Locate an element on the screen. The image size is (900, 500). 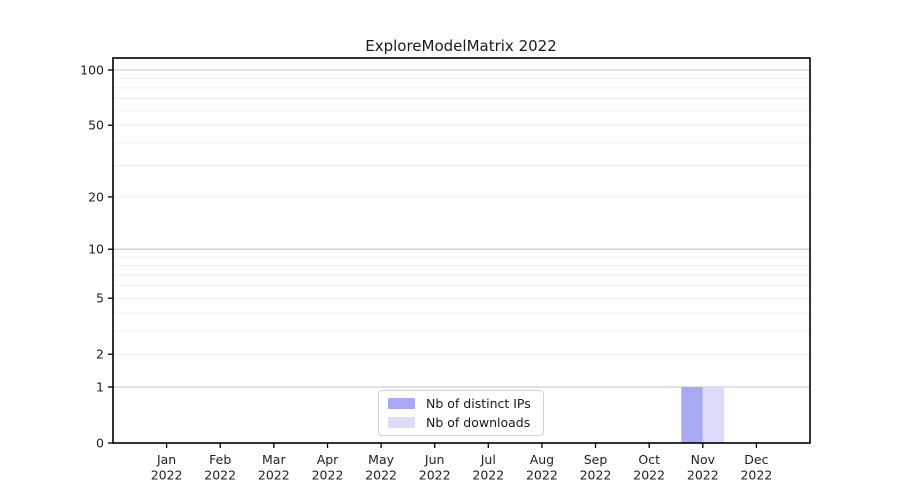
x-tick-label-may: May 2022 is located at coordinates (381, 467).